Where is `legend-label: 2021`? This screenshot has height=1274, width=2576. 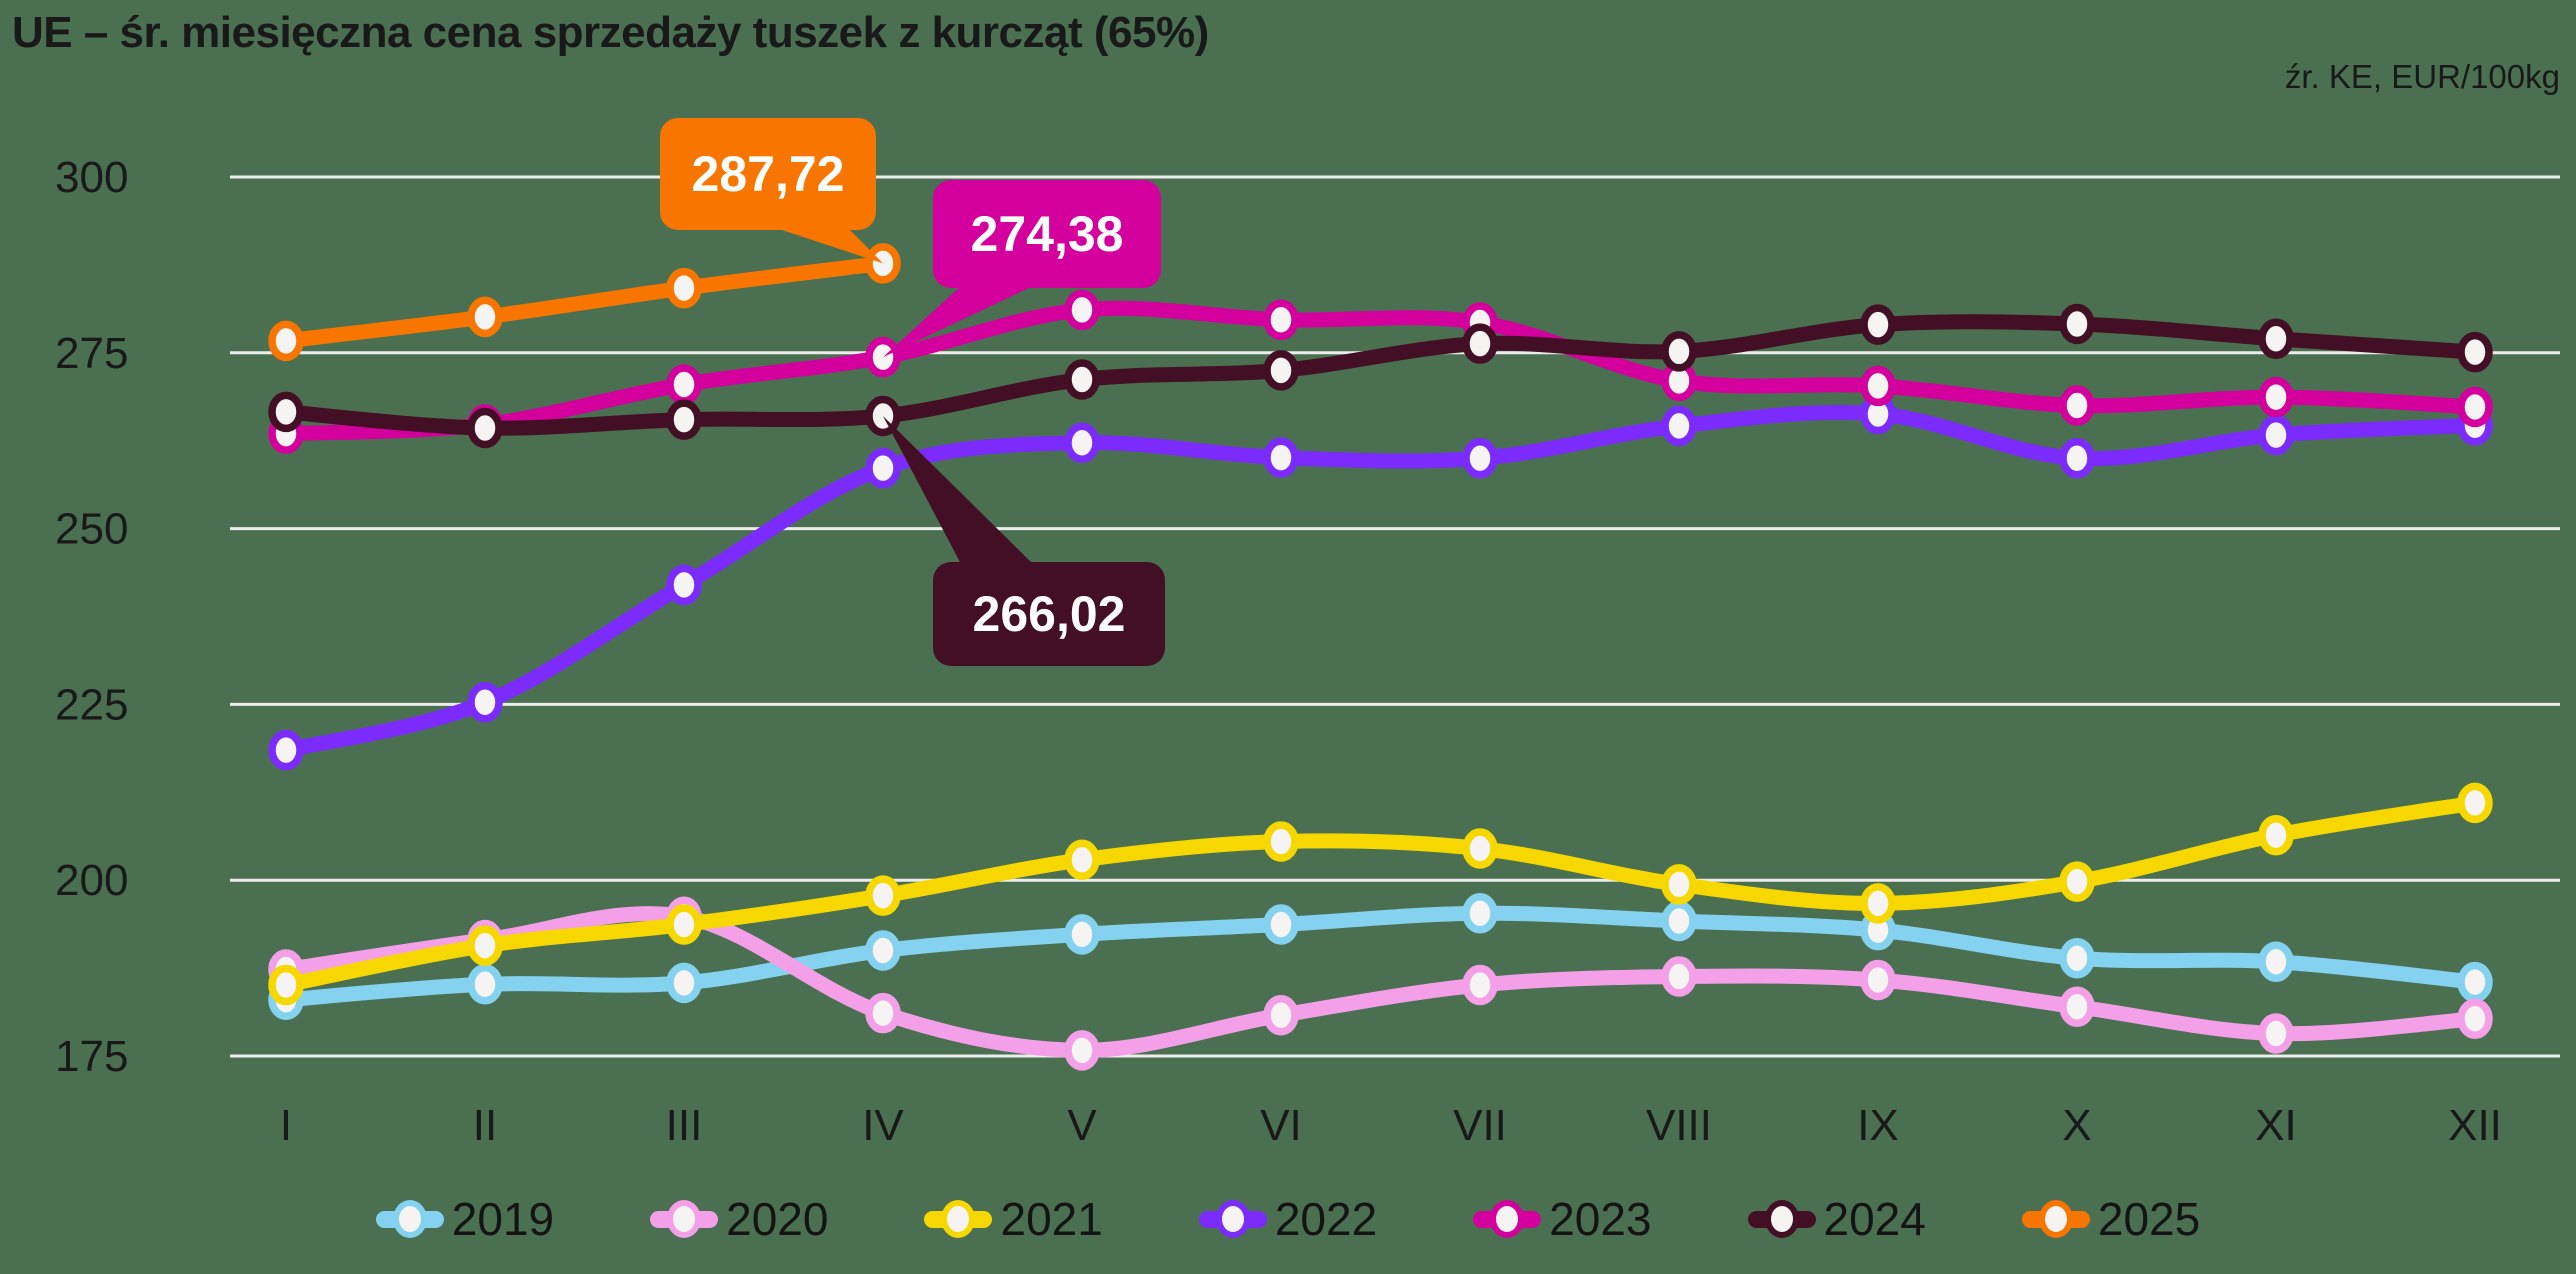
legend-label: 2021 is located at coordinates (1051, 1219).